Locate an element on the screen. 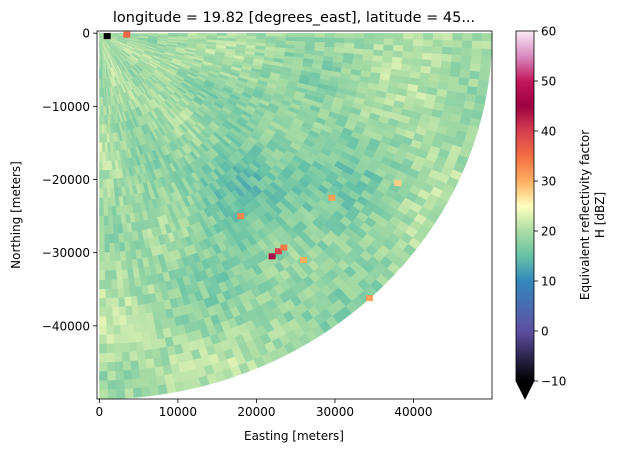 The image size is (620, 453). x-tick-label: 30000 is located at coordinates (335, 412).